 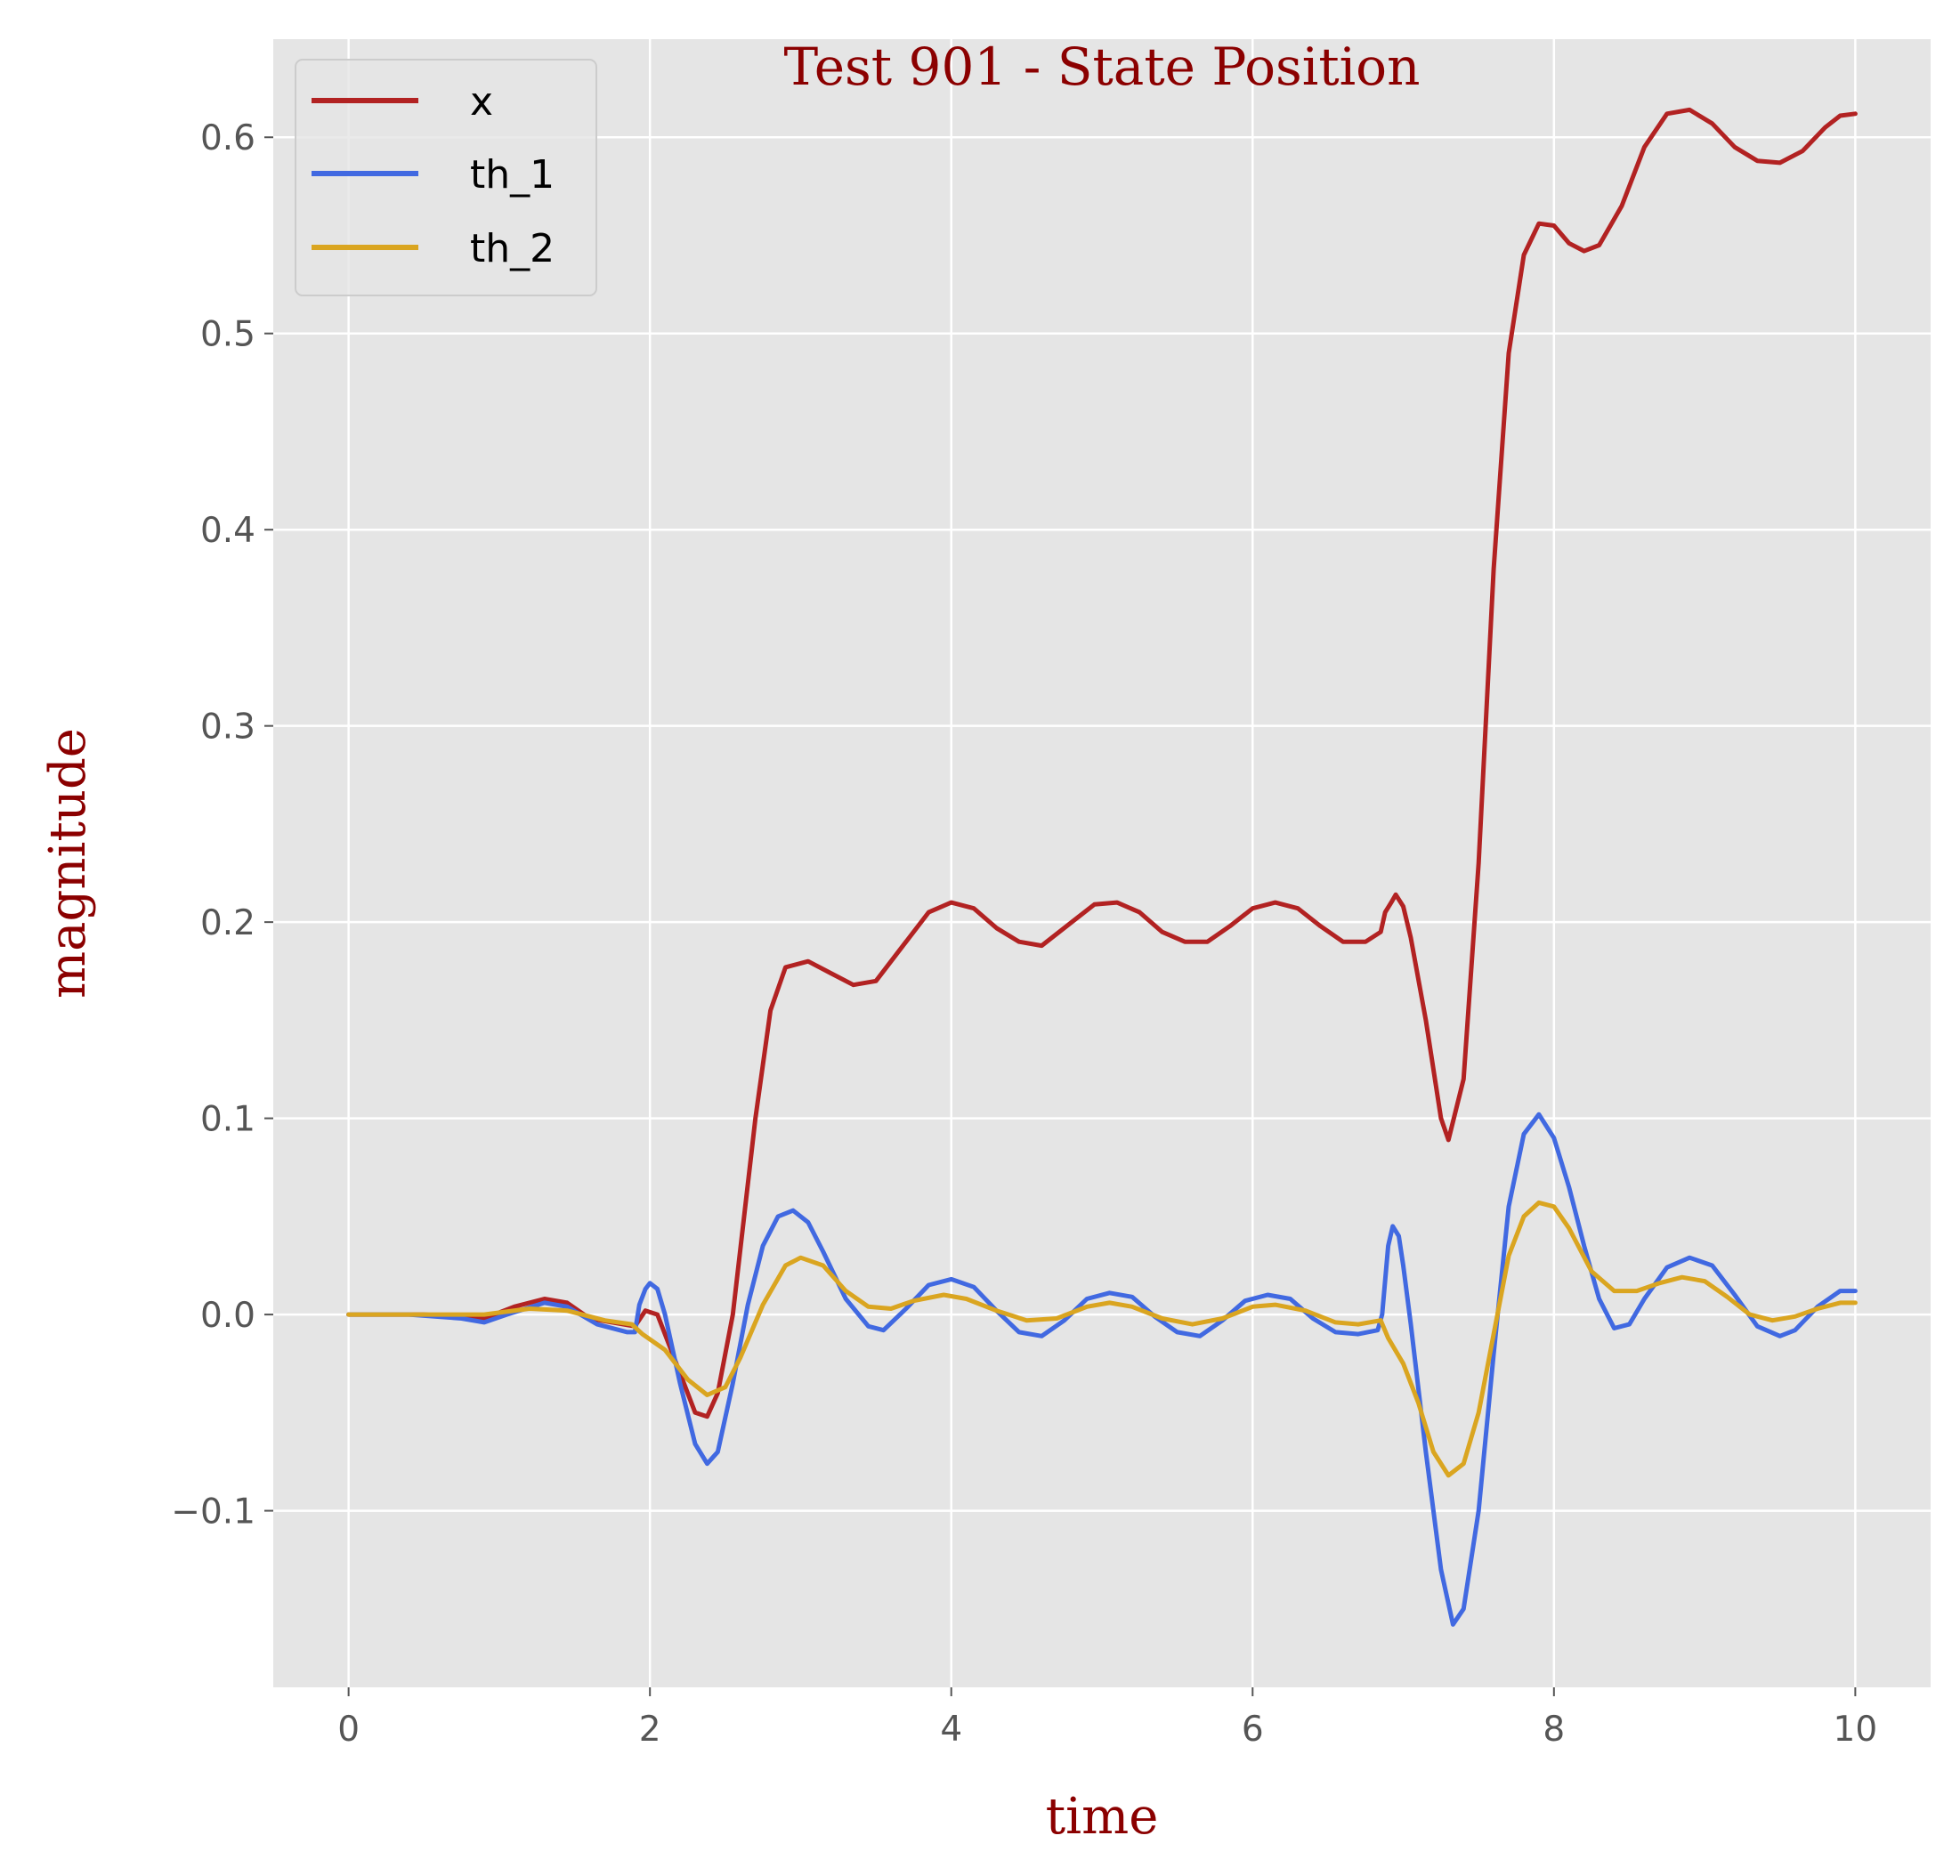 I want to click on legend-label-x: x, so click(x=481, y=102).